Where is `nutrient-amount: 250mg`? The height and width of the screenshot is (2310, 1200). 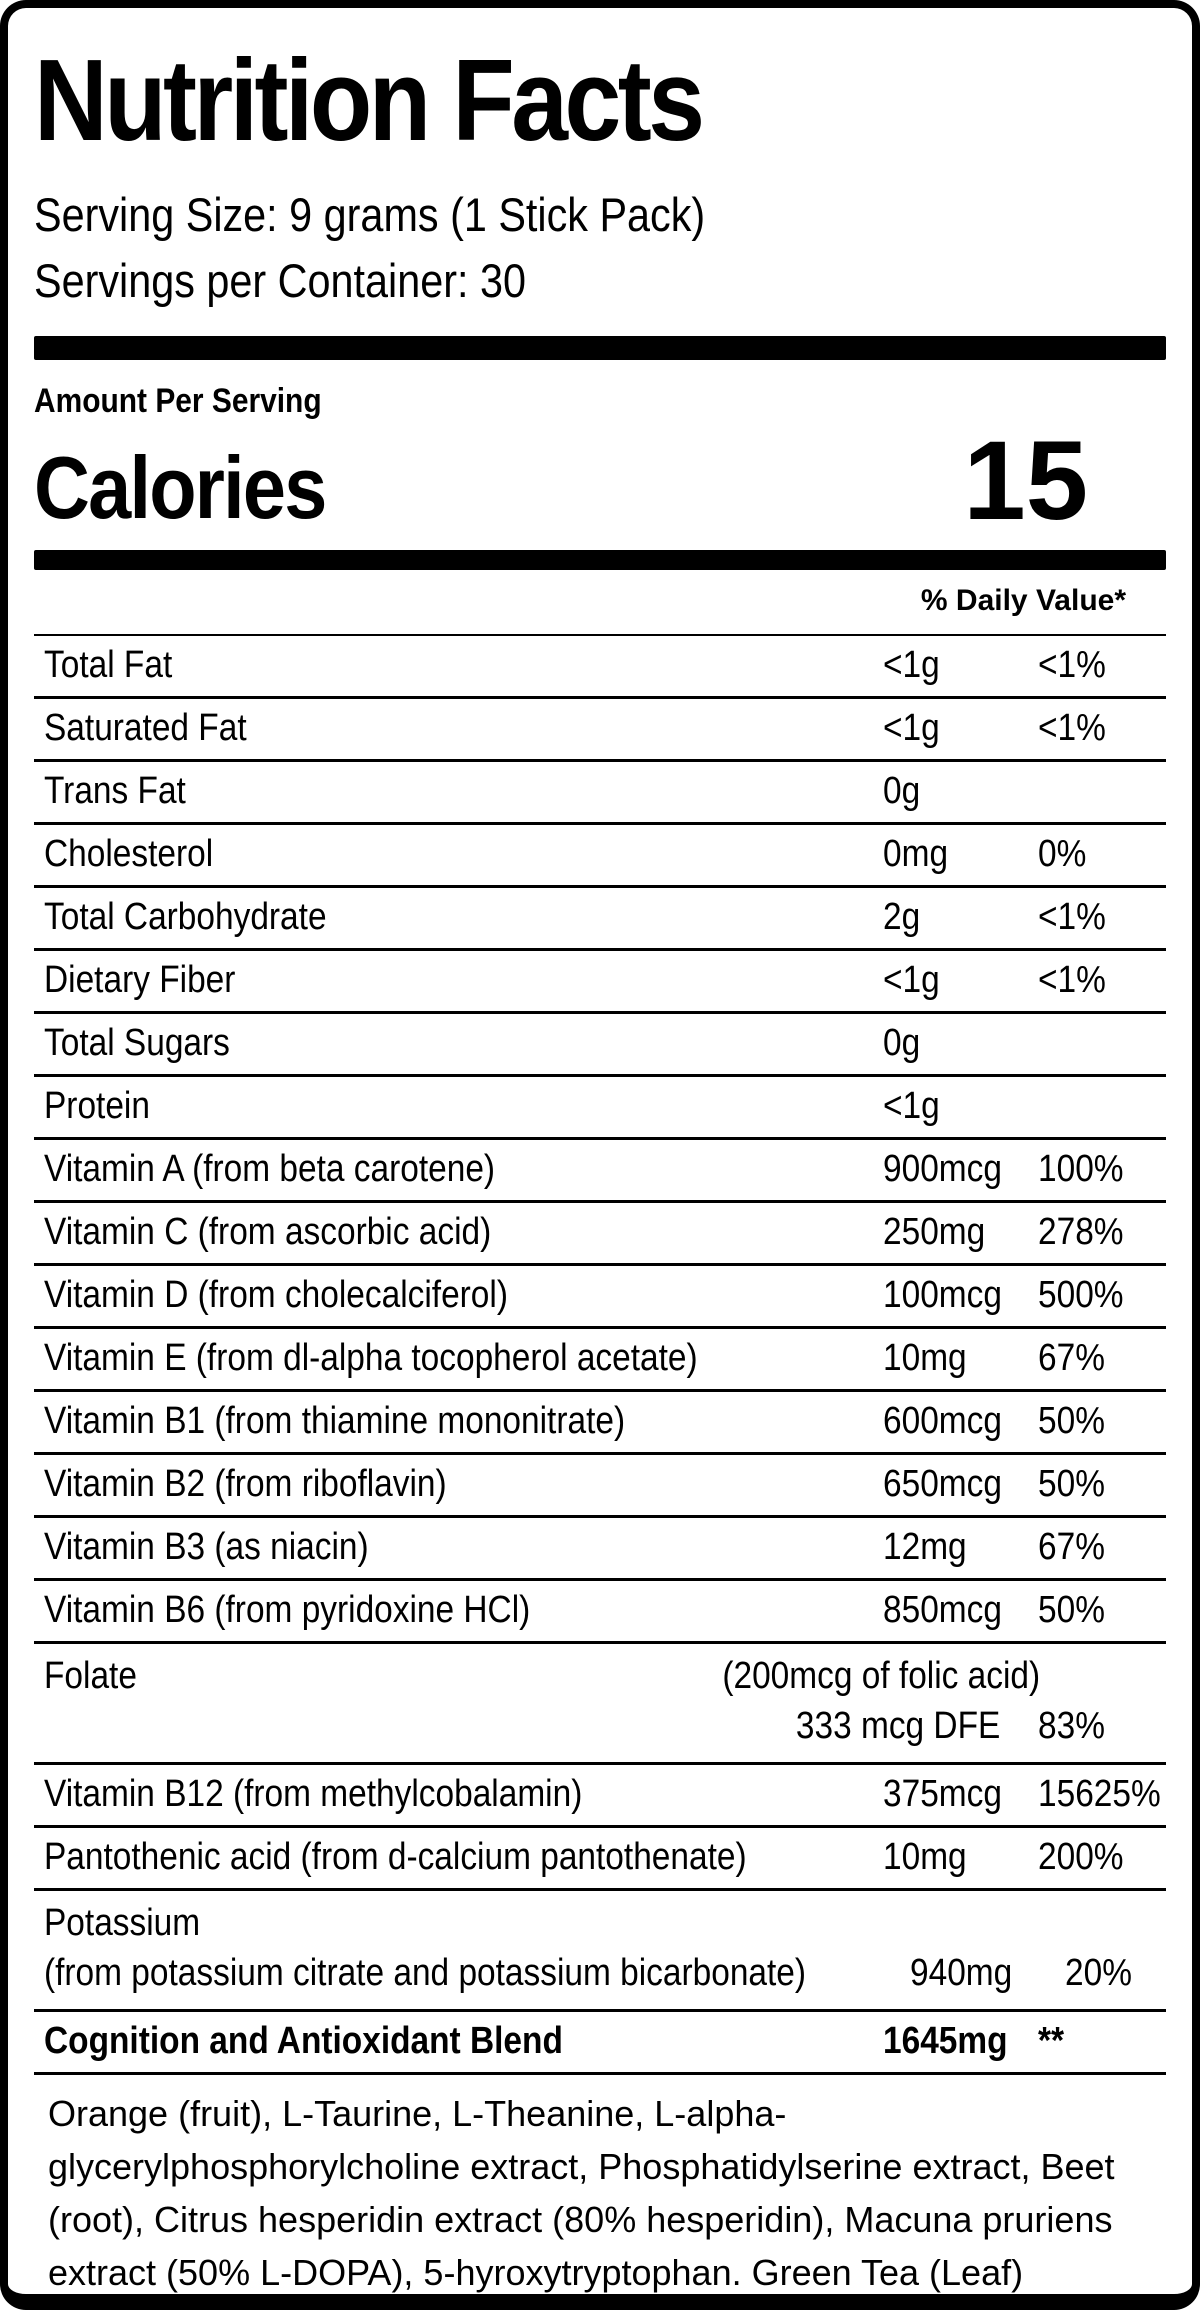 nutrient-amount: 250mg is located at coordinates (934, 1232).